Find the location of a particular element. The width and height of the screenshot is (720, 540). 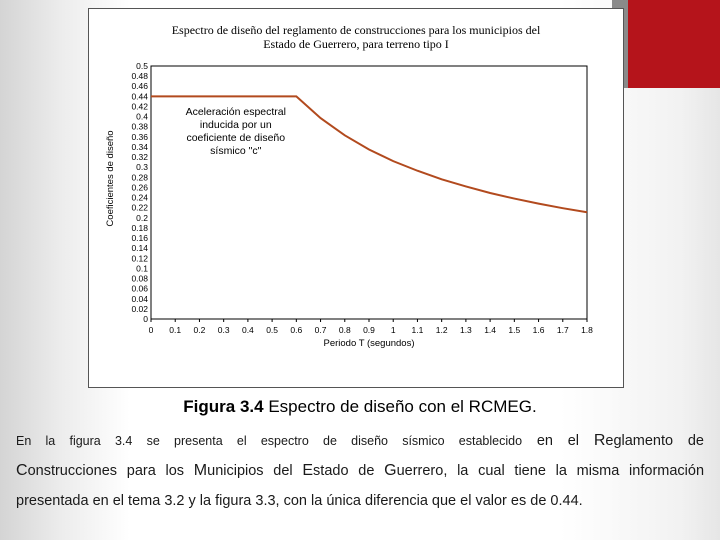

y-tick-label: 0.44 is located at coordinates (139, 96).